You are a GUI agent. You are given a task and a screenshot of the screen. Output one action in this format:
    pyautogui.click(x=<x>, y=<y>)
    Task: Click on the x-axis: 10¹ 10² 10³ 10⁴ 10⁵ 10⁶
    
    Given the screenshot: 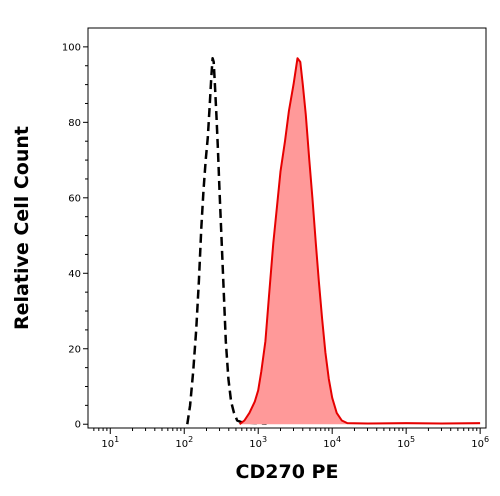 What is the action you would take?
    pyautogui.click(x=295, y=439)
    